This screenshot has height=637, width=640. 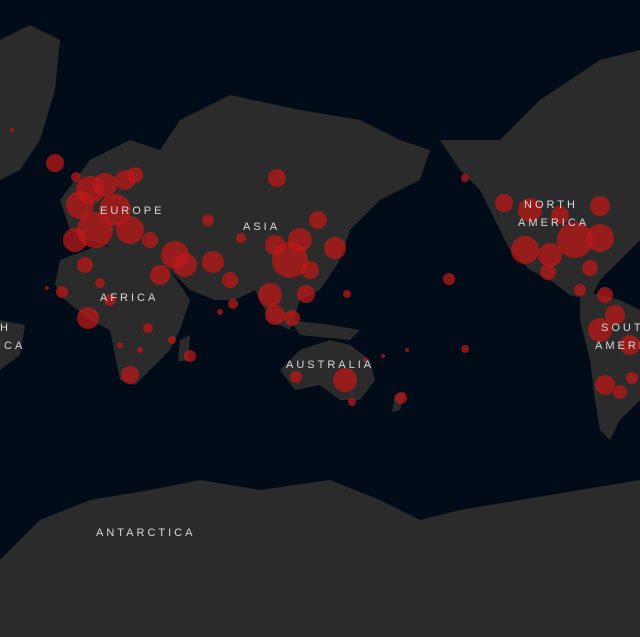 I want to click on north-america, so click(x=540, y=175).